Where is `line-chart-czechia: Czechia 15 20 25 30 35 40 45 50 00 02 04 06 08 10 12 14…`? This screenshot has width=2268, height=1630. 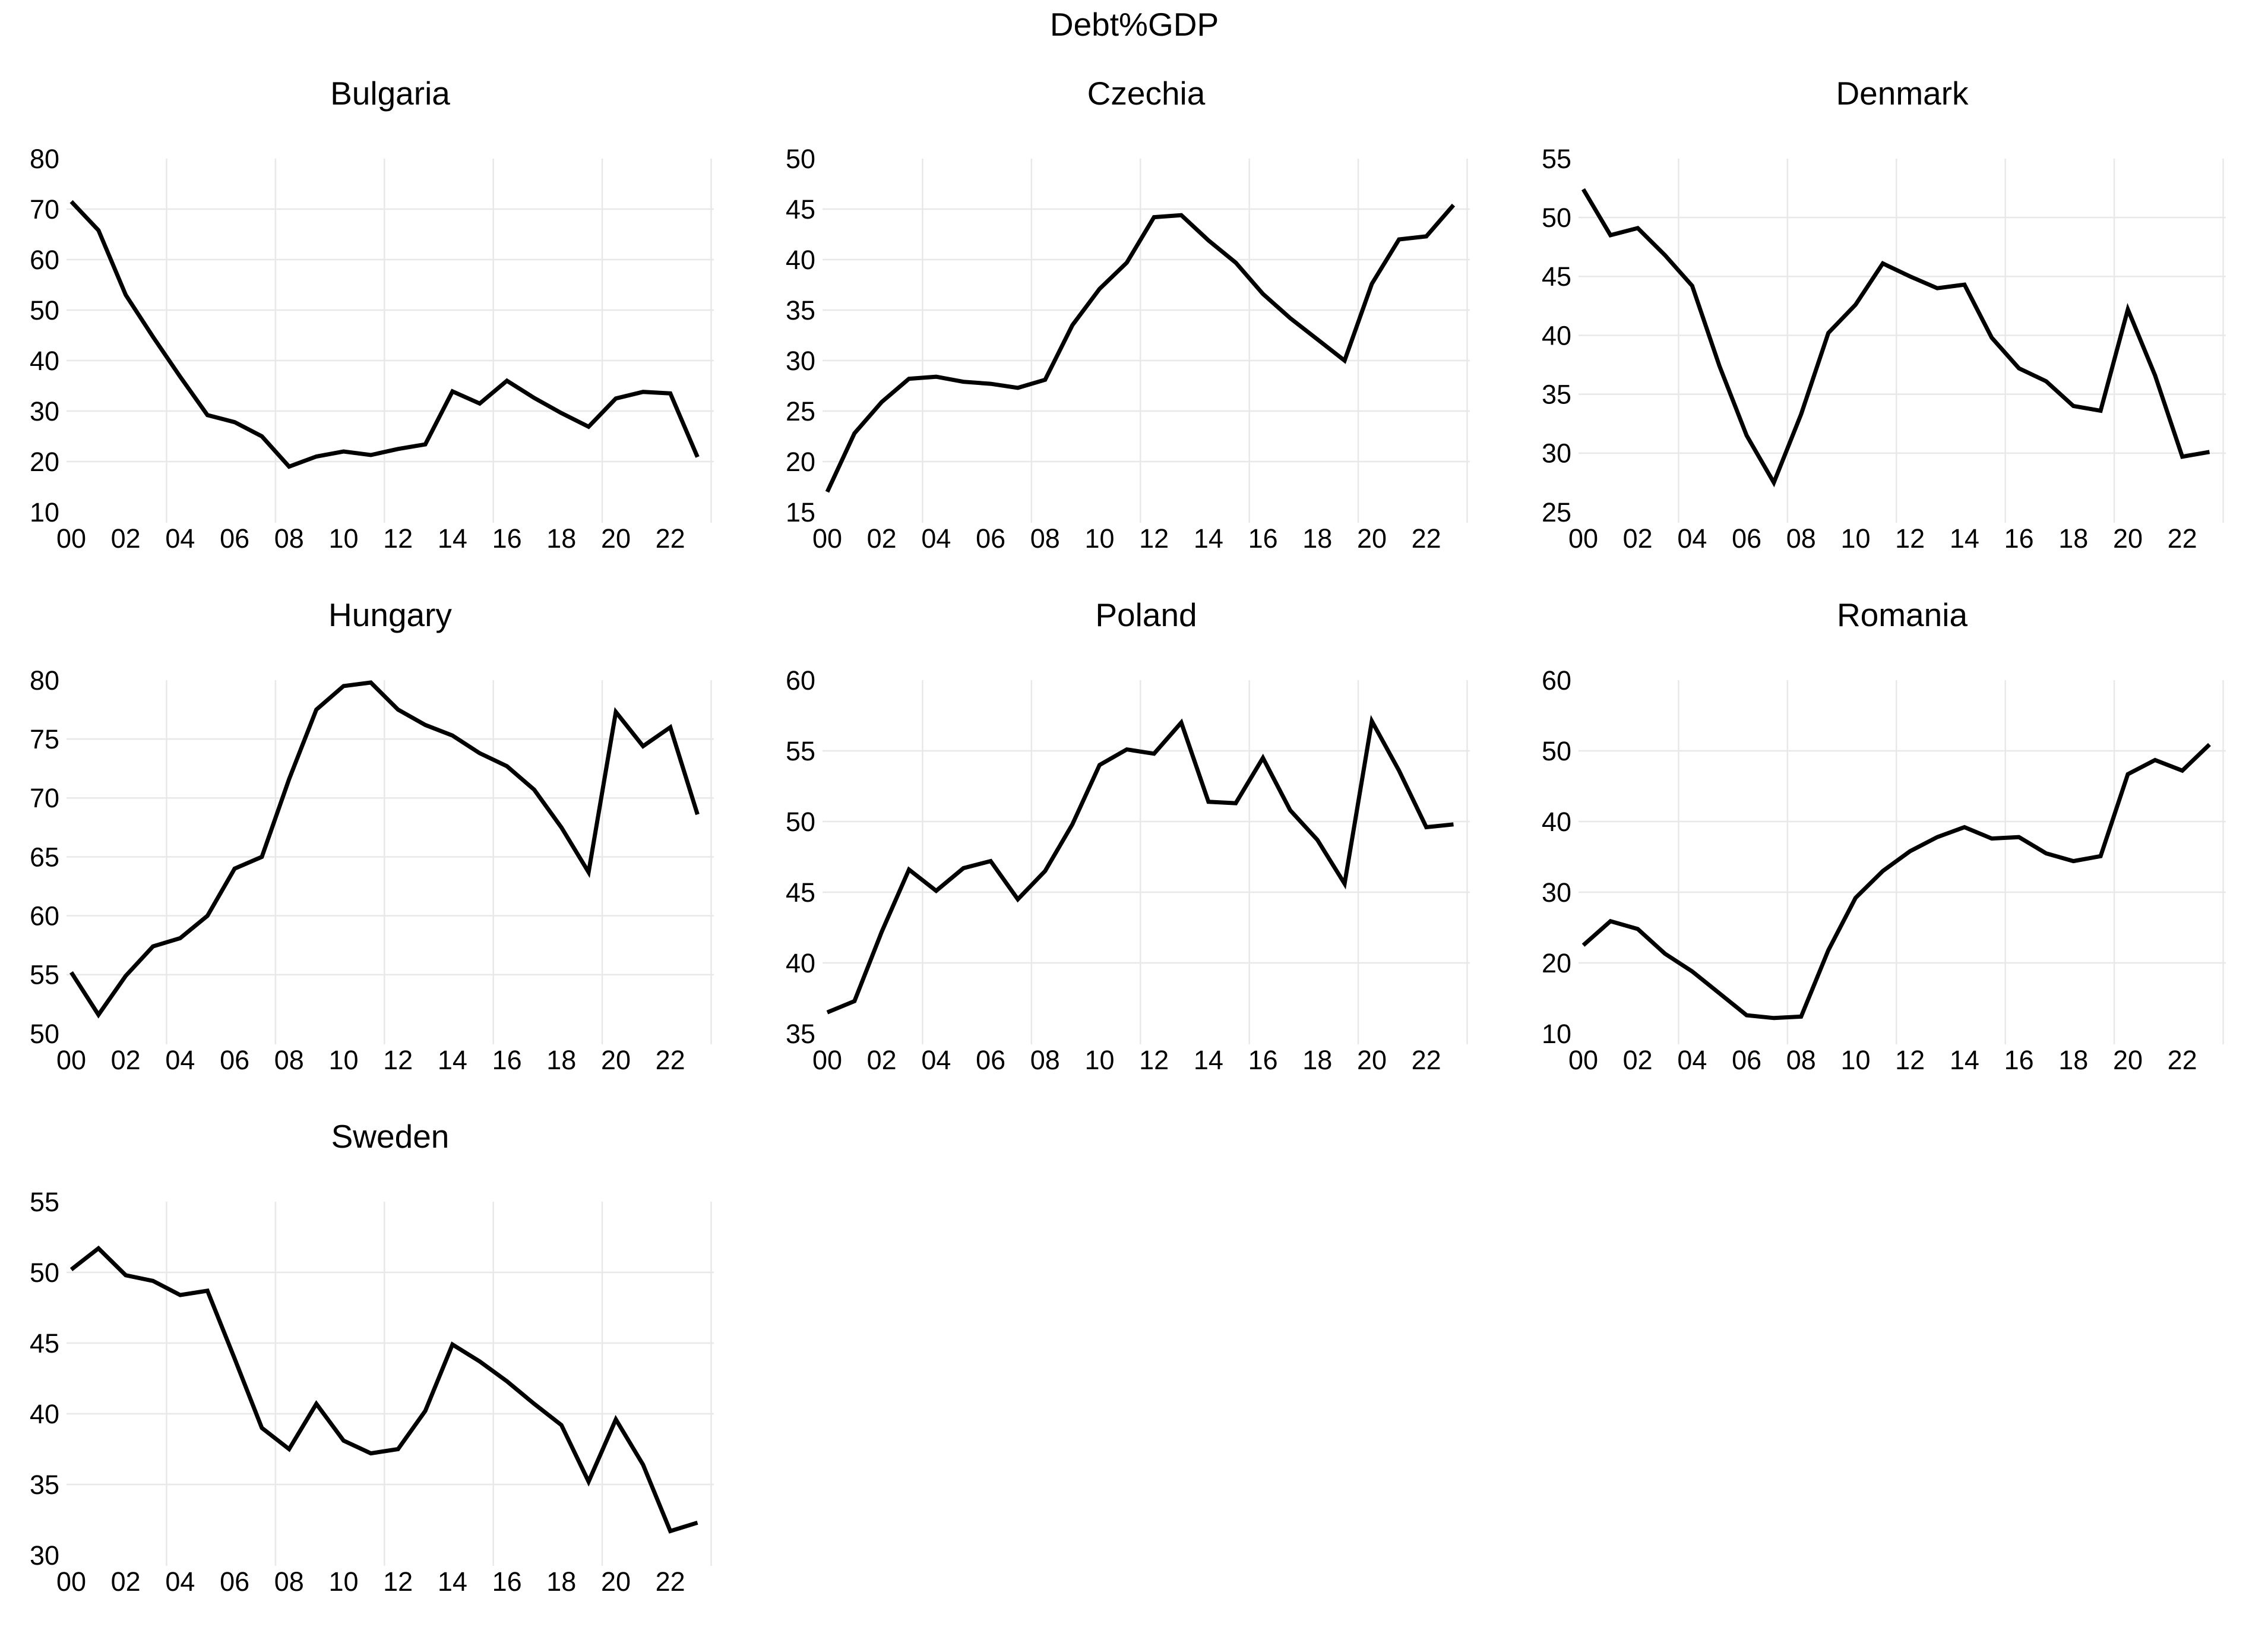 line-chart-czechia: Czechia 15 20 25 30 35 40 45 50 00 02 04 06 08 10 12 14… is located at coordinates (1128, 314).